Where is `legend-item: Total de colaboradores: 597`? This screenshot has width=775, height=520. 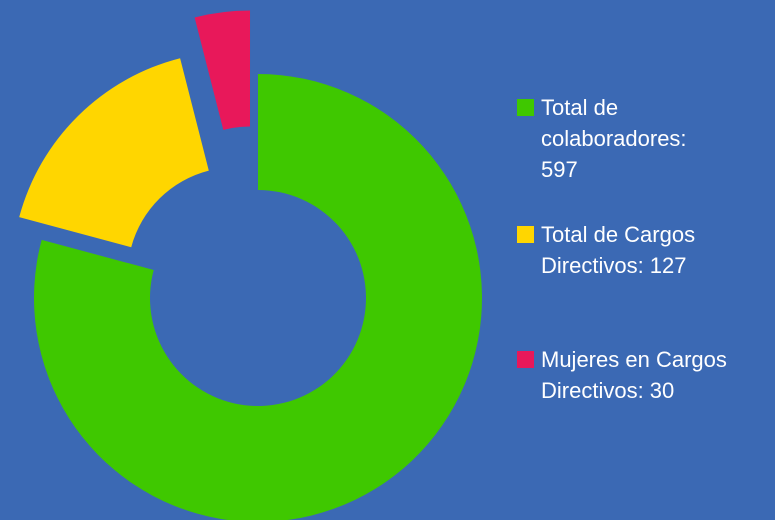 legend-item: Total de colaboradores: 597 is located at coordinates (604, 138).